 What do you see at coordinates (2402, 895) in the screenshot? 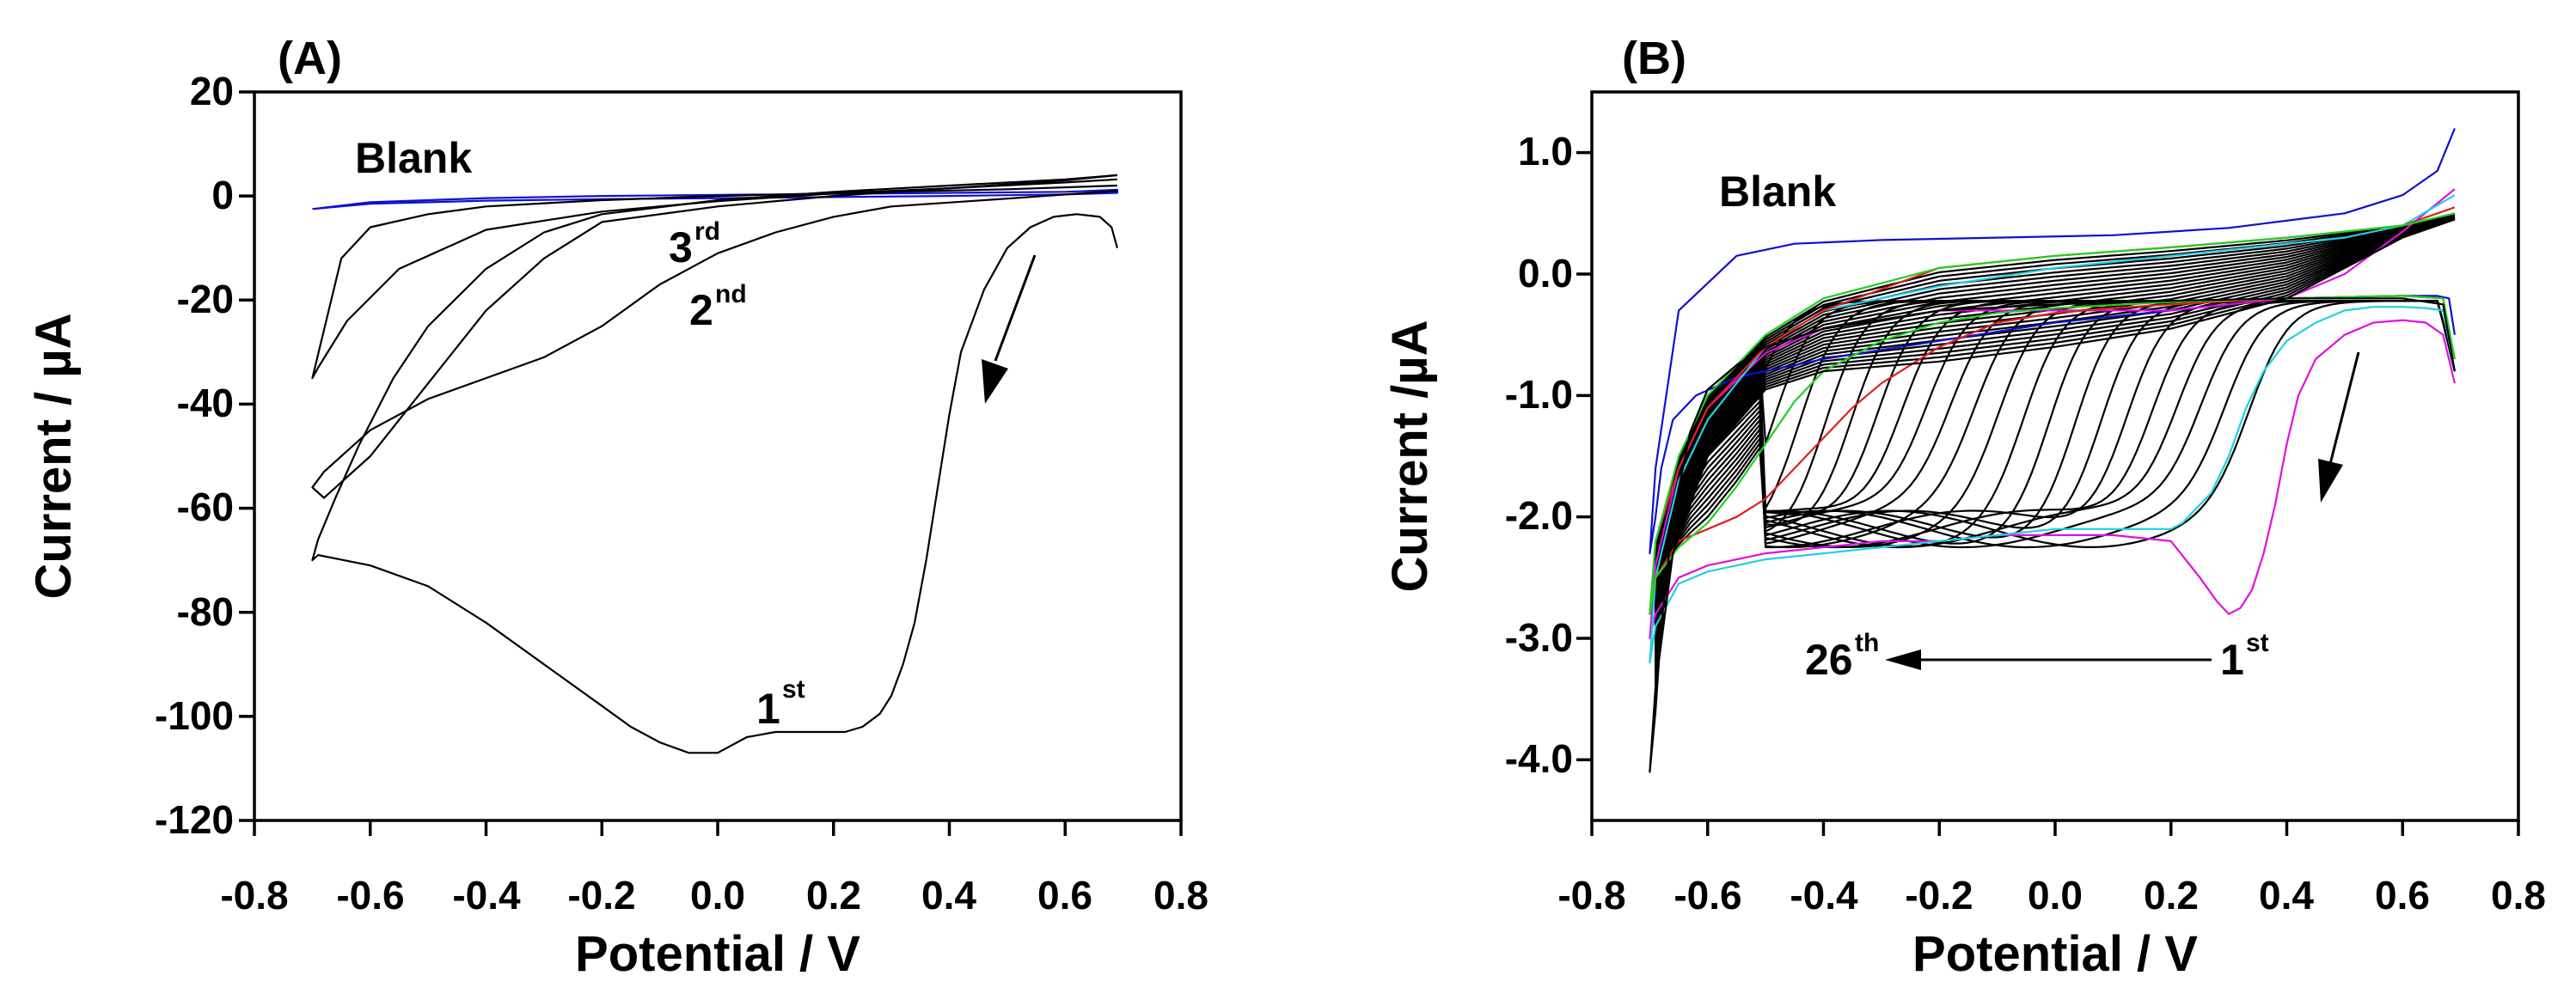
I see `panel-b-x-tick-label: 0.6` at bounding box center [2402, 895].